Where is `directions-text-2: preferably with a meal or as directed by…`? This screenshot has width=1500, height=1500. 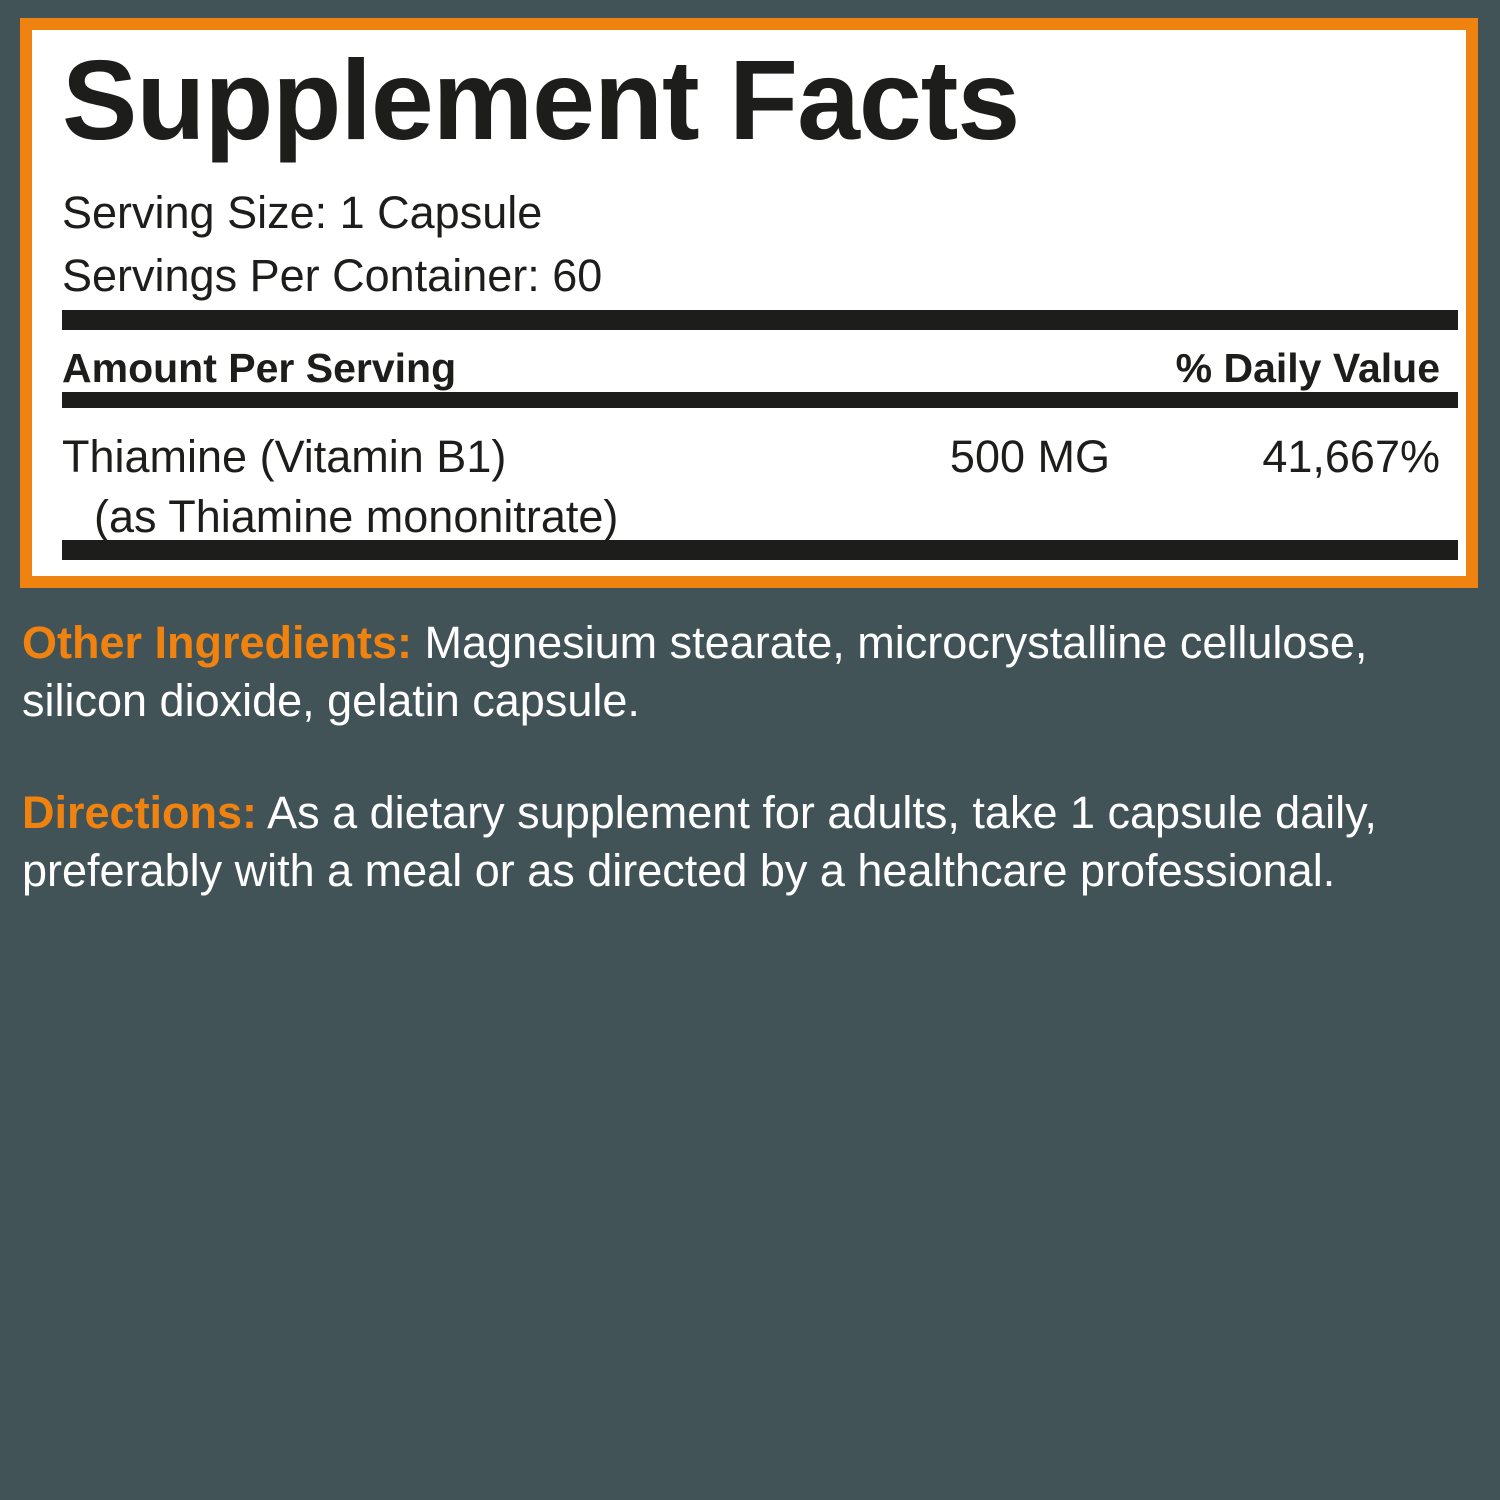
directions-text-2: preferably with a meal or as directed by… is located at coordinates (679, 870).